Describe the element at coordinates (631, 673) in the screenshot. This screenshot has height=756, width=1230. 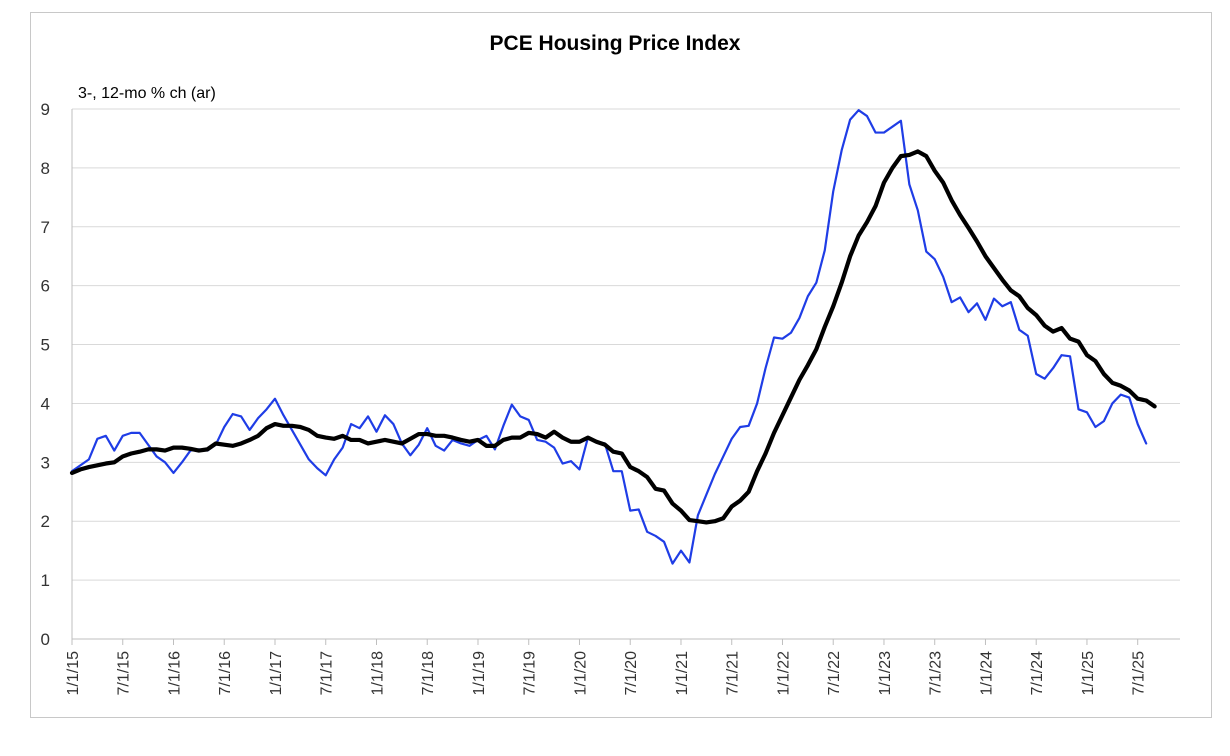
I see `x-tick-label: 7/1/20` at that location.